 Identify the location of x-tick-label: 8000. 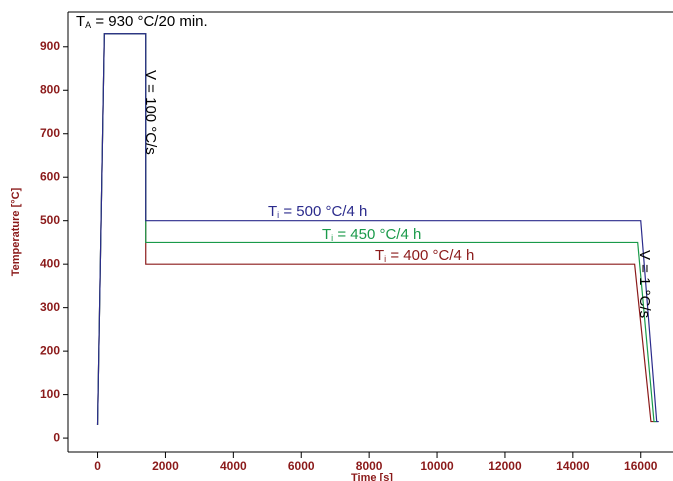
(369, 466).